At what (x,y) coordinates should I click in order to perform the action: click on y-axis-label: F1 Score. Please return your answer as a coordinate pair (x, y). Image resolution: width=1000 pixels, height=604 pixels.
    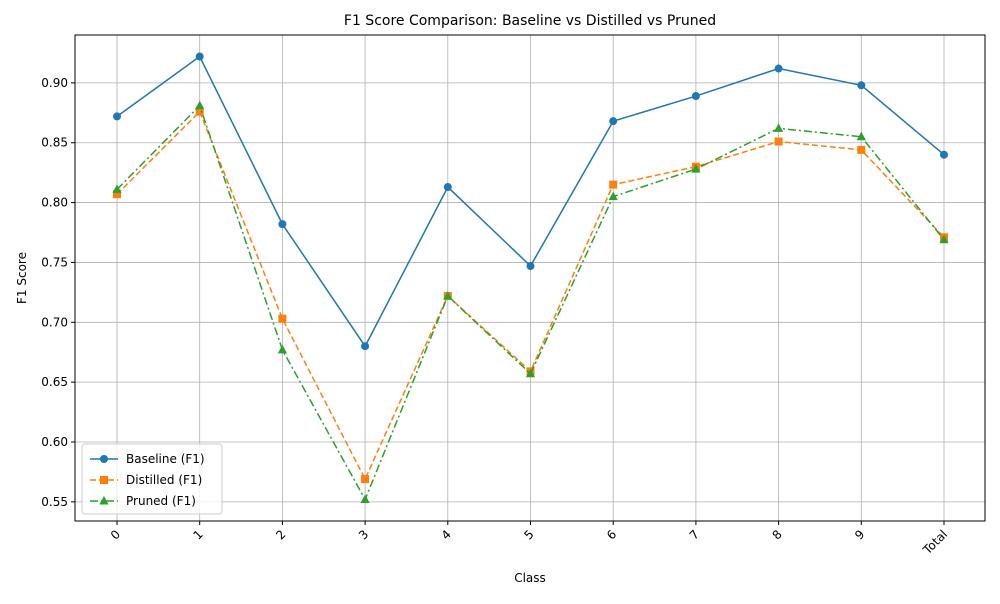
    Looking at the image, I should click on (22, 278).